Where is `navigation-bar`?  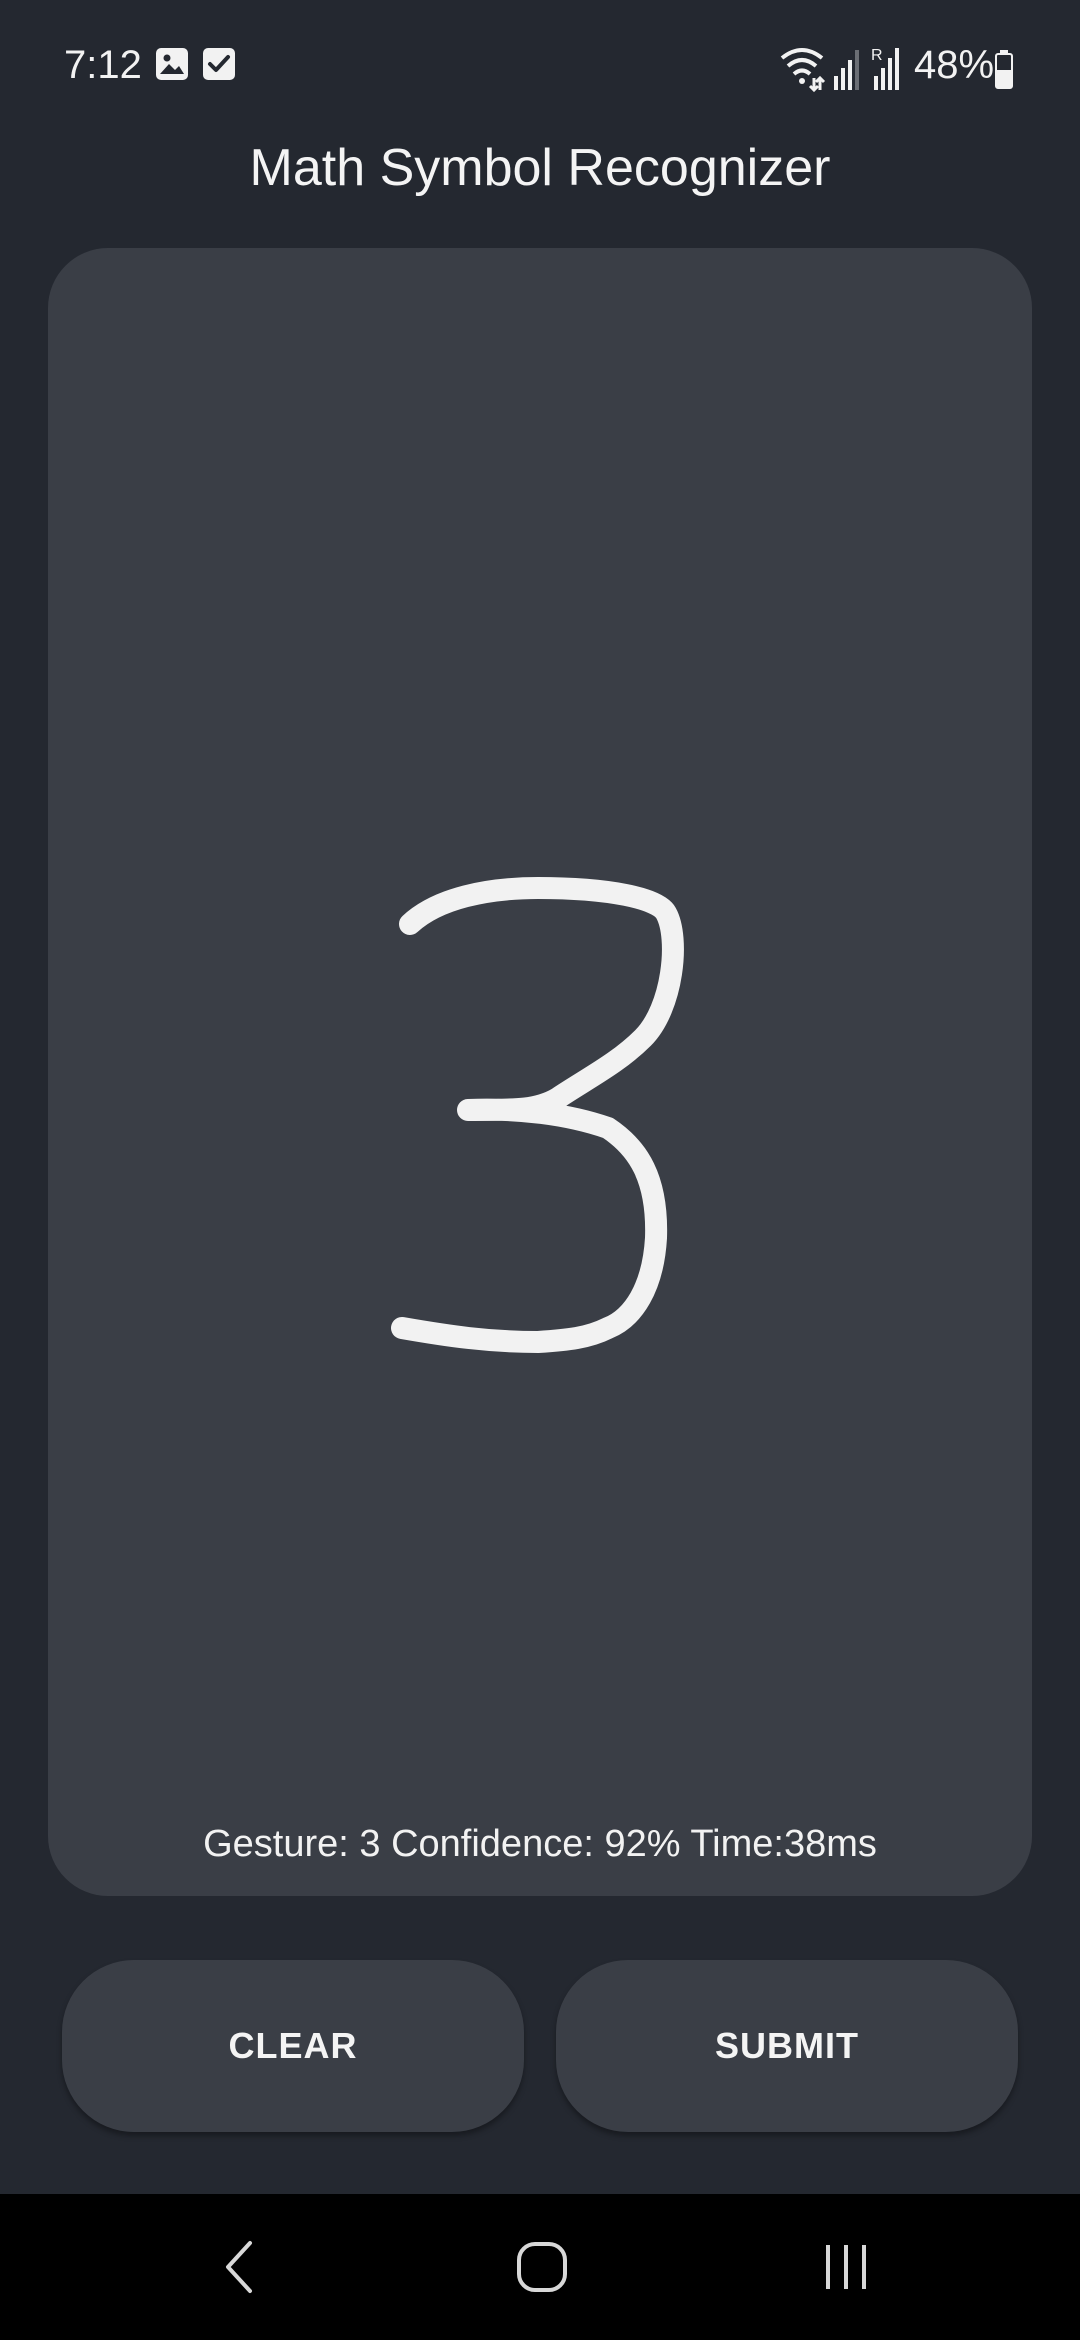
navigation-bar is located at coordinates (540, 2267).